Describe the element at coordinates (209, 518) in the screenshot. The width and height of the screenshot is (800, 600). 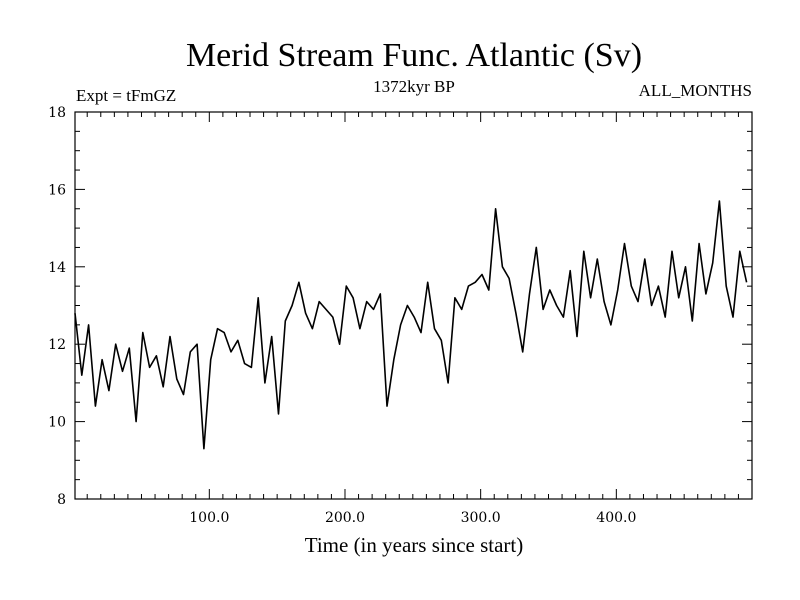
I see `x-tick-label: 100.0` at that location.